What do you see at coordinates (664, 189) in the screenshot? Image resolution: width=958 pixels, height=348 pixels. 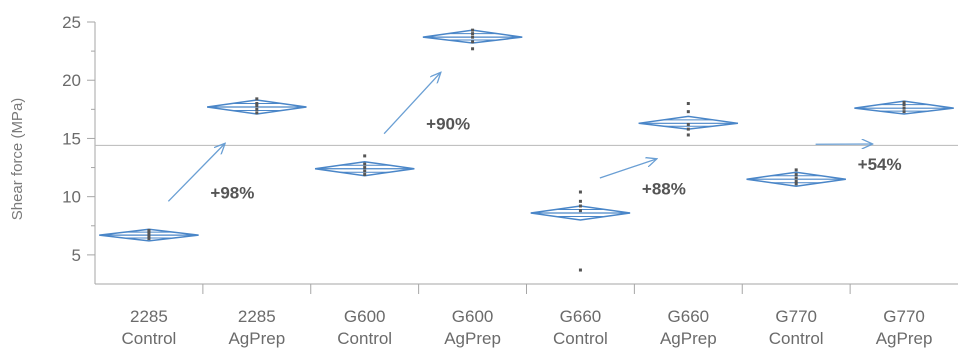 I see `increase-label: +88%` at bounding box center [664, 189].